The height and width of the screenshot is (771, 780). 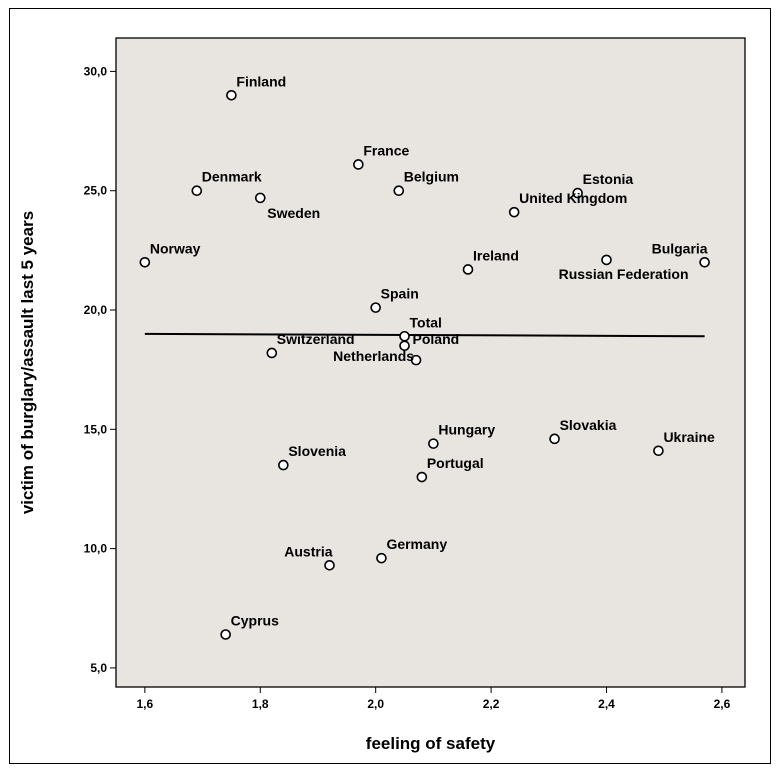 I want to click on label-ukraine: Ukraine, so click(x=689, y=437).